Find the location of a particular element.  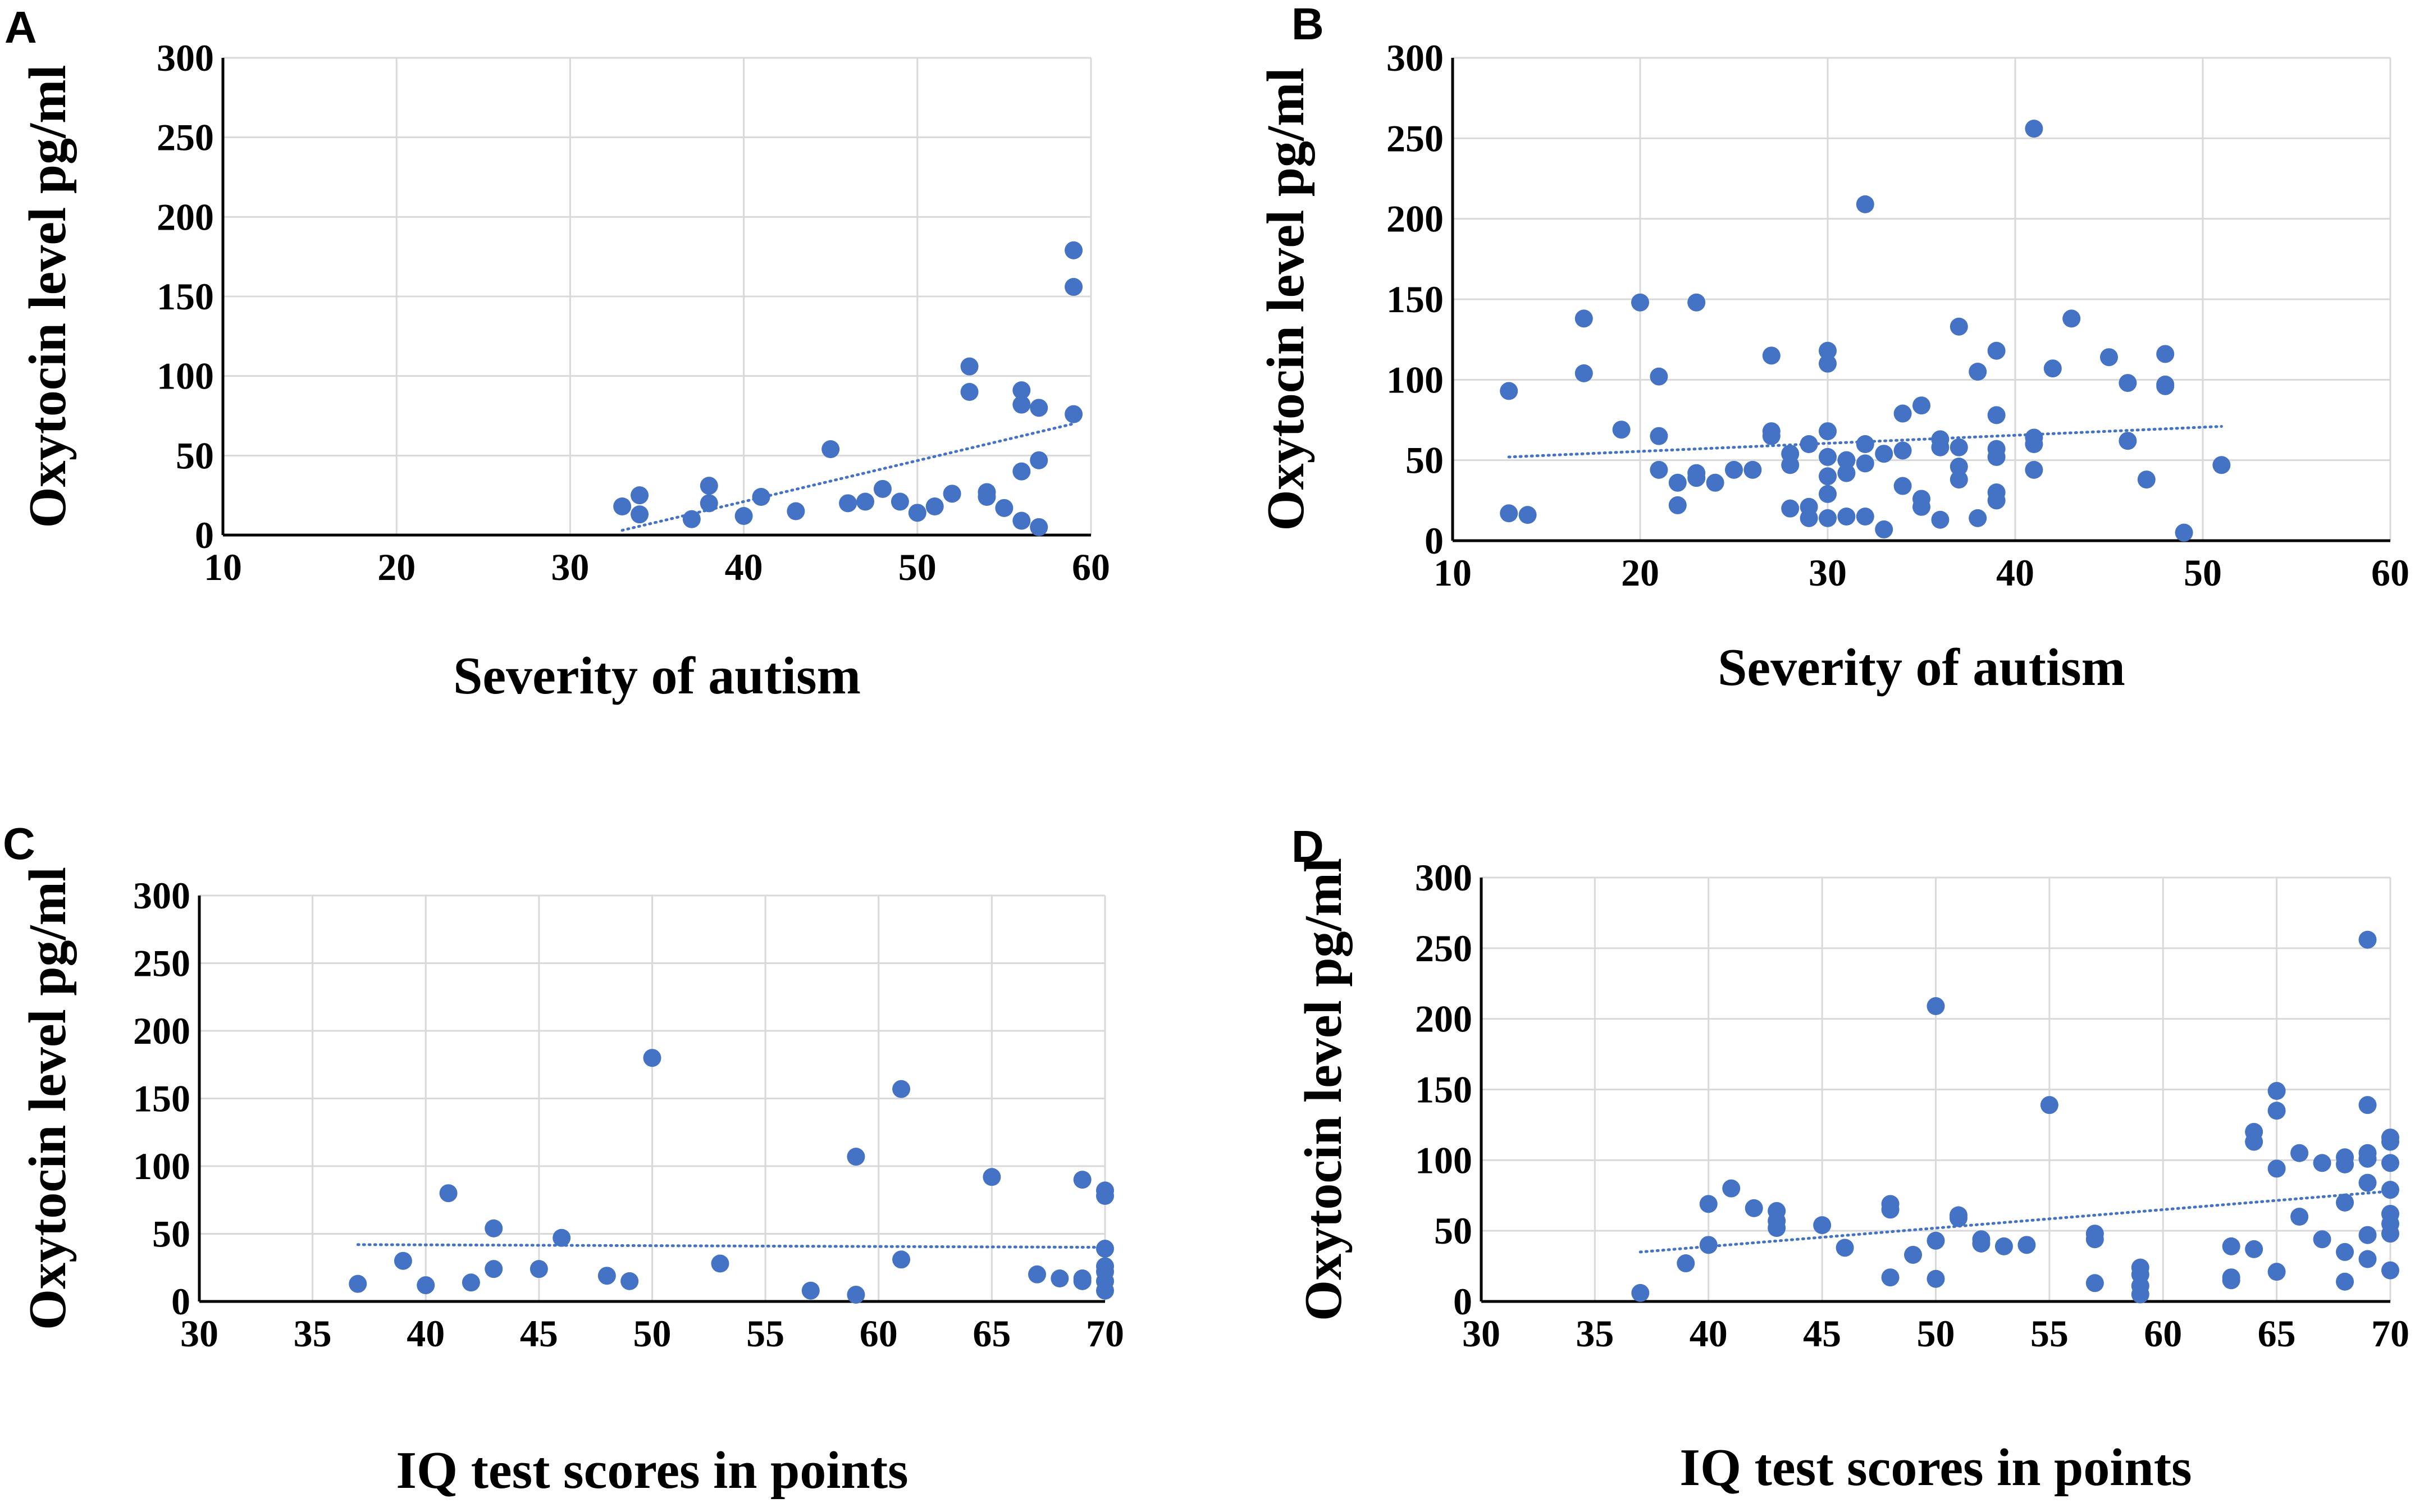

panel-letter: B is located at coordinates (1307, 24).